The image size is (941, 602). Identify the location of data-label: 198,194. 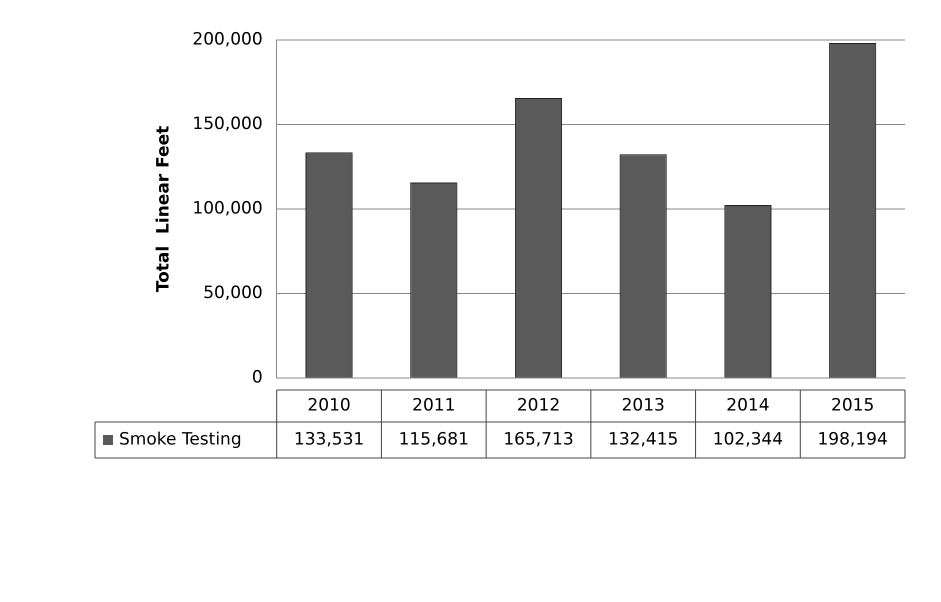
(852, 439).